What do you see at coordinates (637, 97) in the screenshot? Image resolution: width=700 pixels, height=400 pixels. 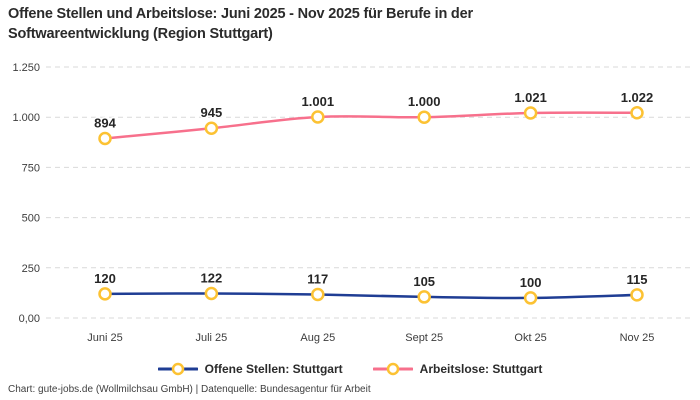 I see `data-point-label: 1.022` at bounding box center [637, 97].